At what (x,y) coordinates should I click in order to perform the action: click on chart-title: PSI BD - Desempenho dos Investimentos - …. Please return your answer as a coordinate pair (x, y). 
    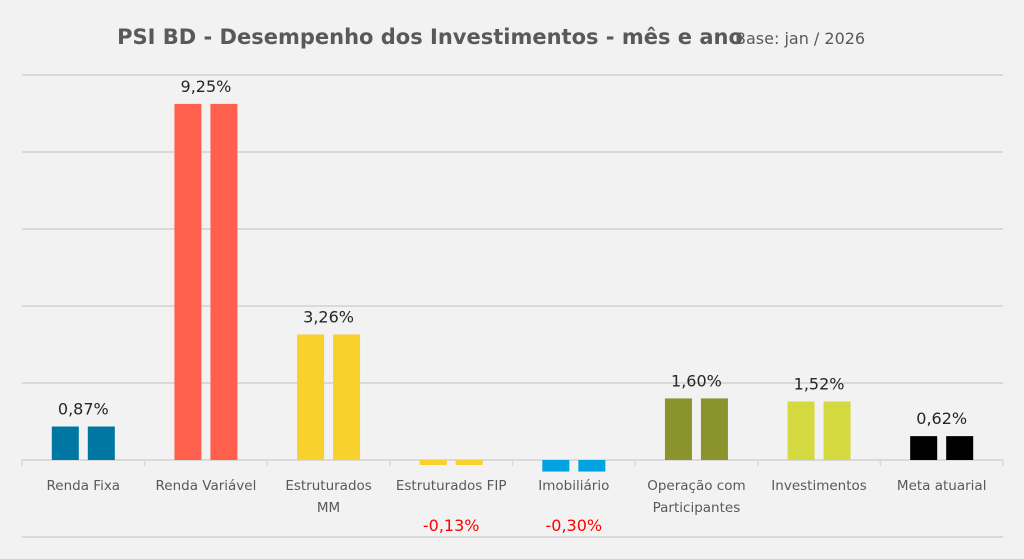
    Looking at the image, I should click on (430, 37).